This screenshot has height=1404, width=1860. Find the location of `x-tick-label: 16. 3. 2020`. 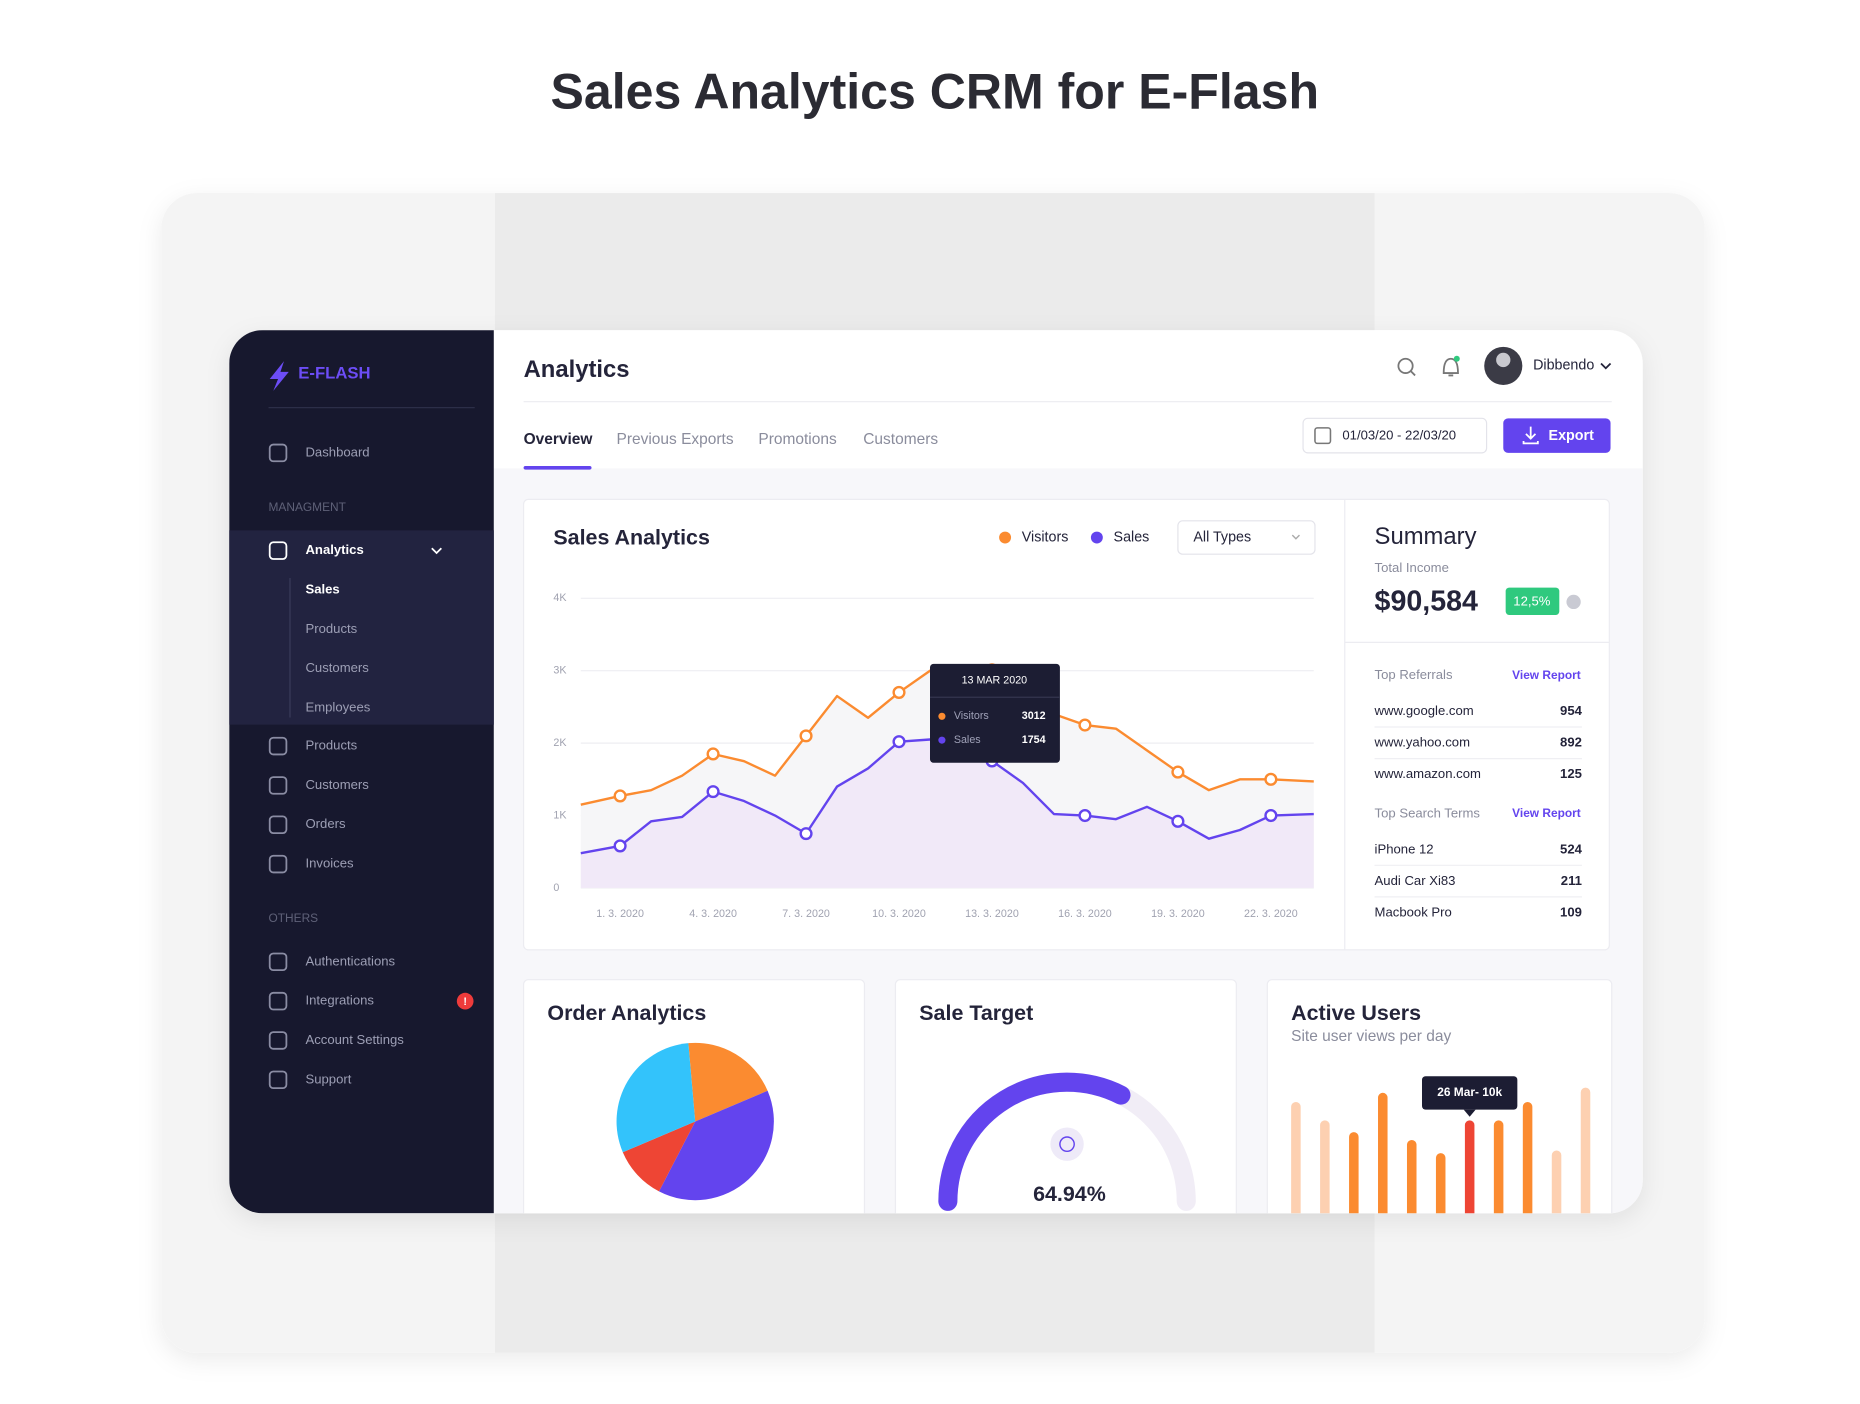

x-tick-label: 16. 3. 2020 is located at coordinates (1085, 914).